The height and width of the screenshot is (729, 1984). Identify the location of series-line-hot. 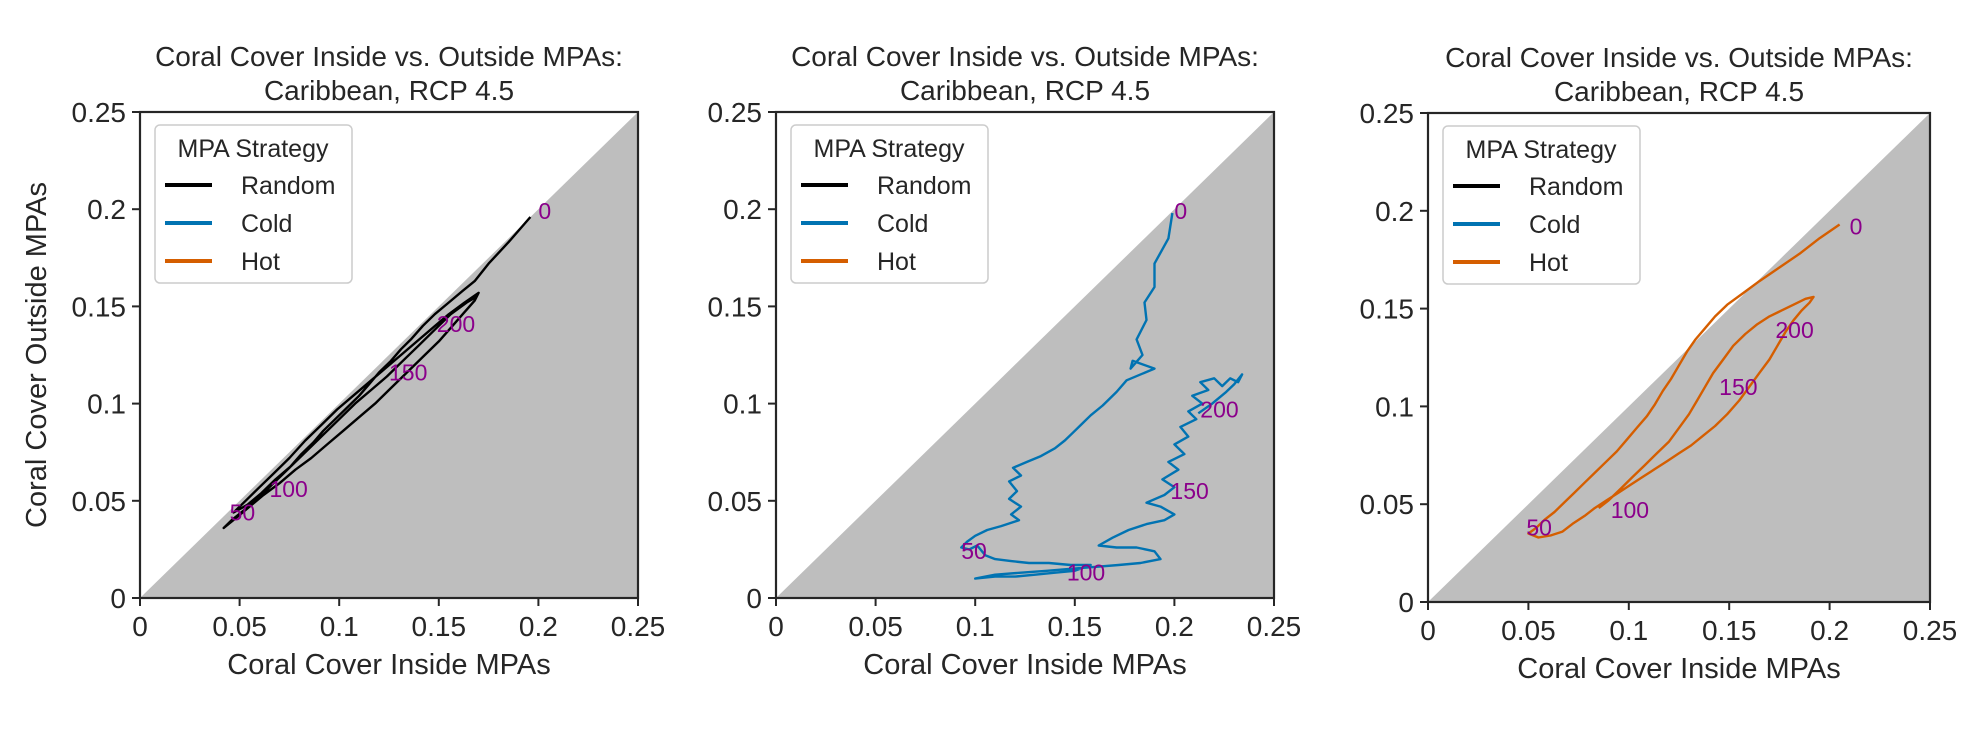
(1684, 381).